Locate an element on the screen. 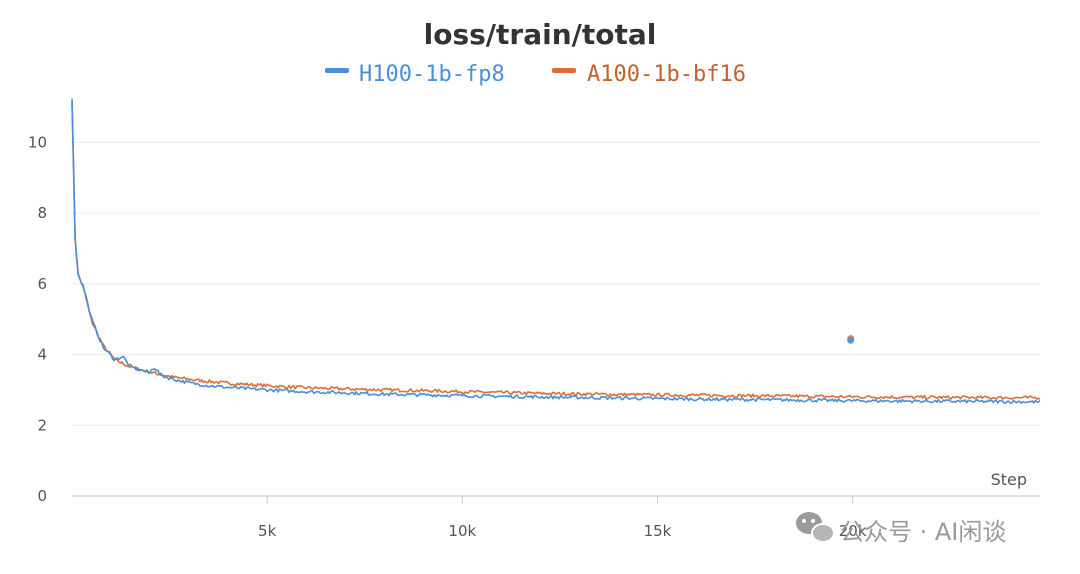  legend-label-a100: A100-1b-bf16 is located at coordinates (666, 74).